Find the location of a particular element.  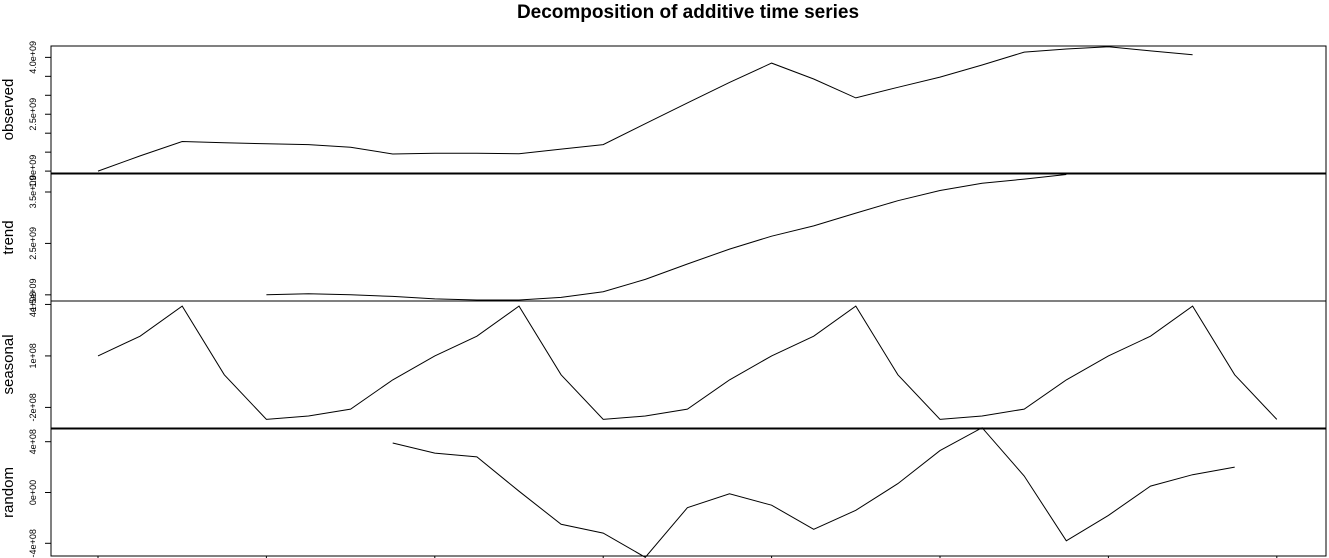

observed-ytick-label: 1.0e+09 is located at coordinates (33, 171).